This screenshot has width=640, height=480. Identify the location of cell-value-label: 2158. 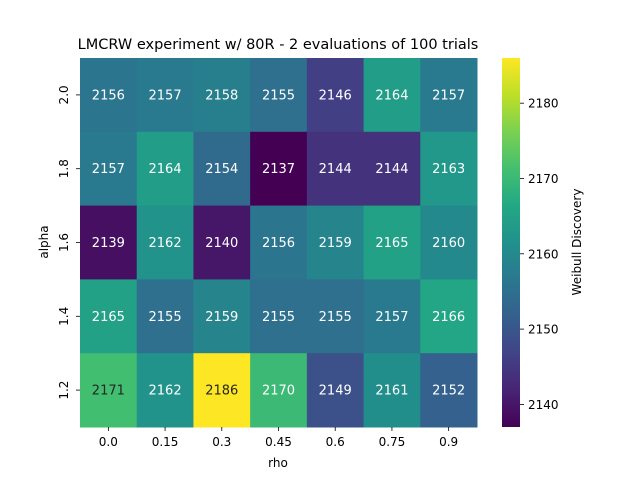
(221, 95).